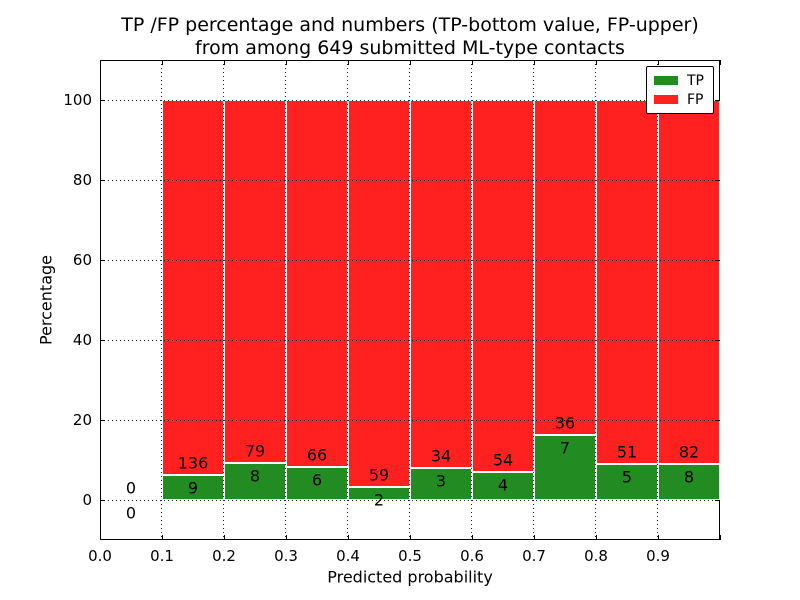  I want to click on bar-label-fp-count: 59, so click(379, 475).